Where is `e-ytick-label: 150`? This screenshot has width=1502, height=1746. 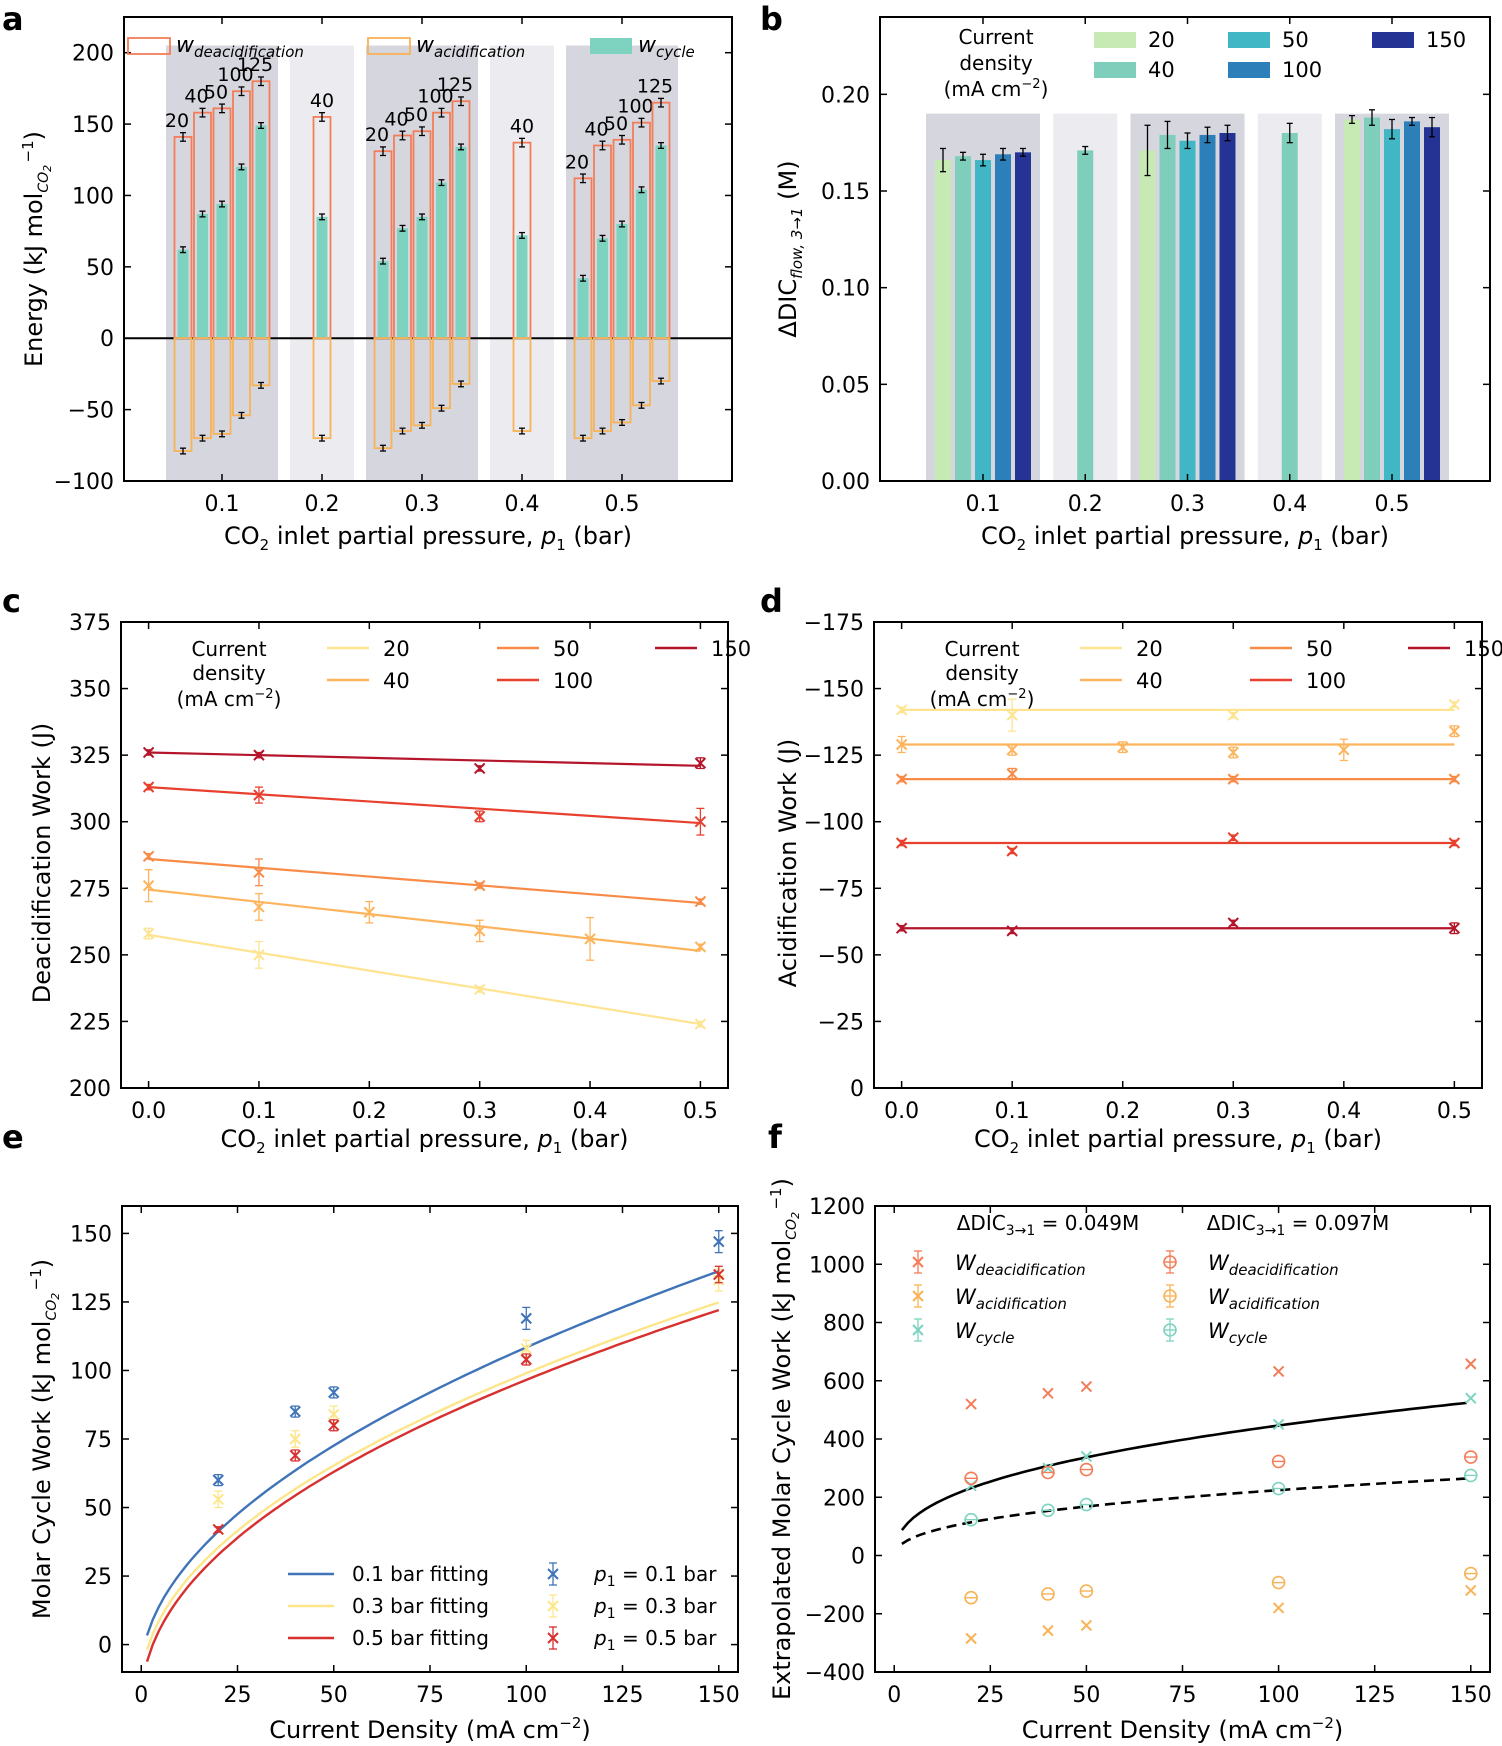 e-ytick-label: 150 is located at coordinates (91, 1234).